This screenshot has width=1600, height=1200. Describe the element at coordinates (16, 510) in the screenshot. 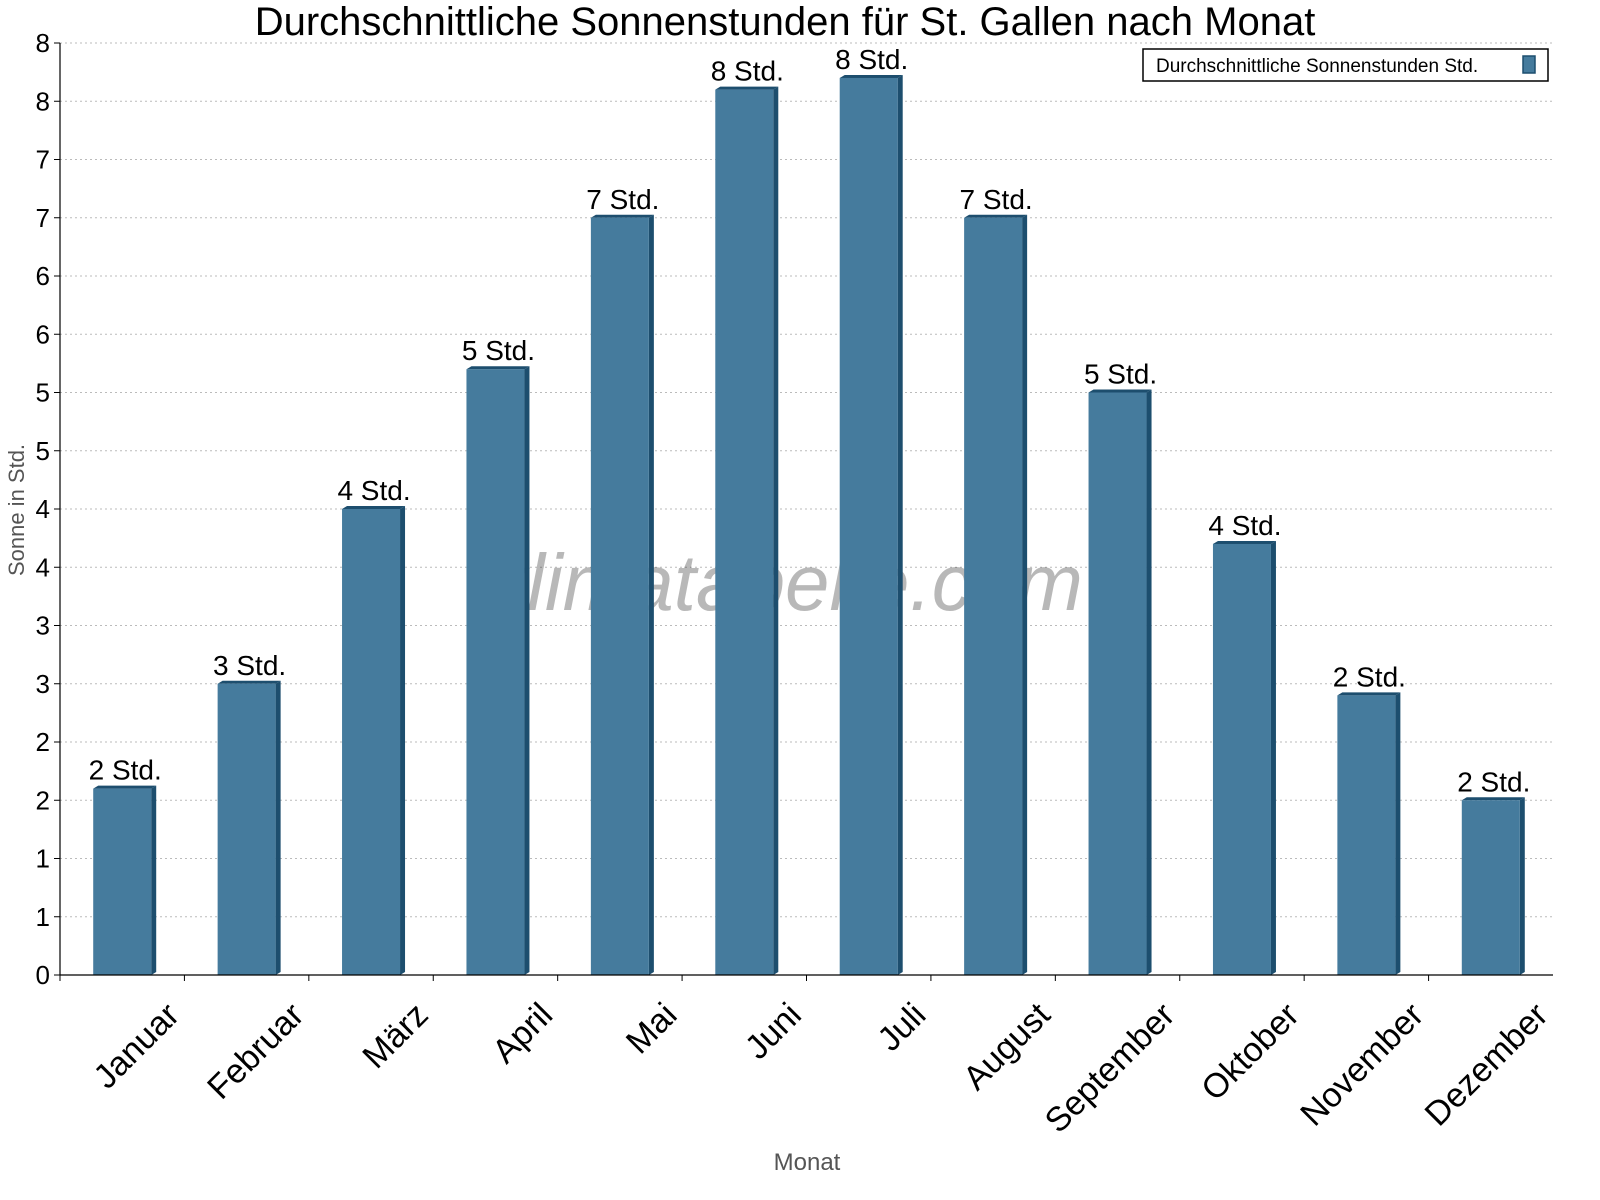

I see `y-axis-label: Sonne in Std.` at that location.